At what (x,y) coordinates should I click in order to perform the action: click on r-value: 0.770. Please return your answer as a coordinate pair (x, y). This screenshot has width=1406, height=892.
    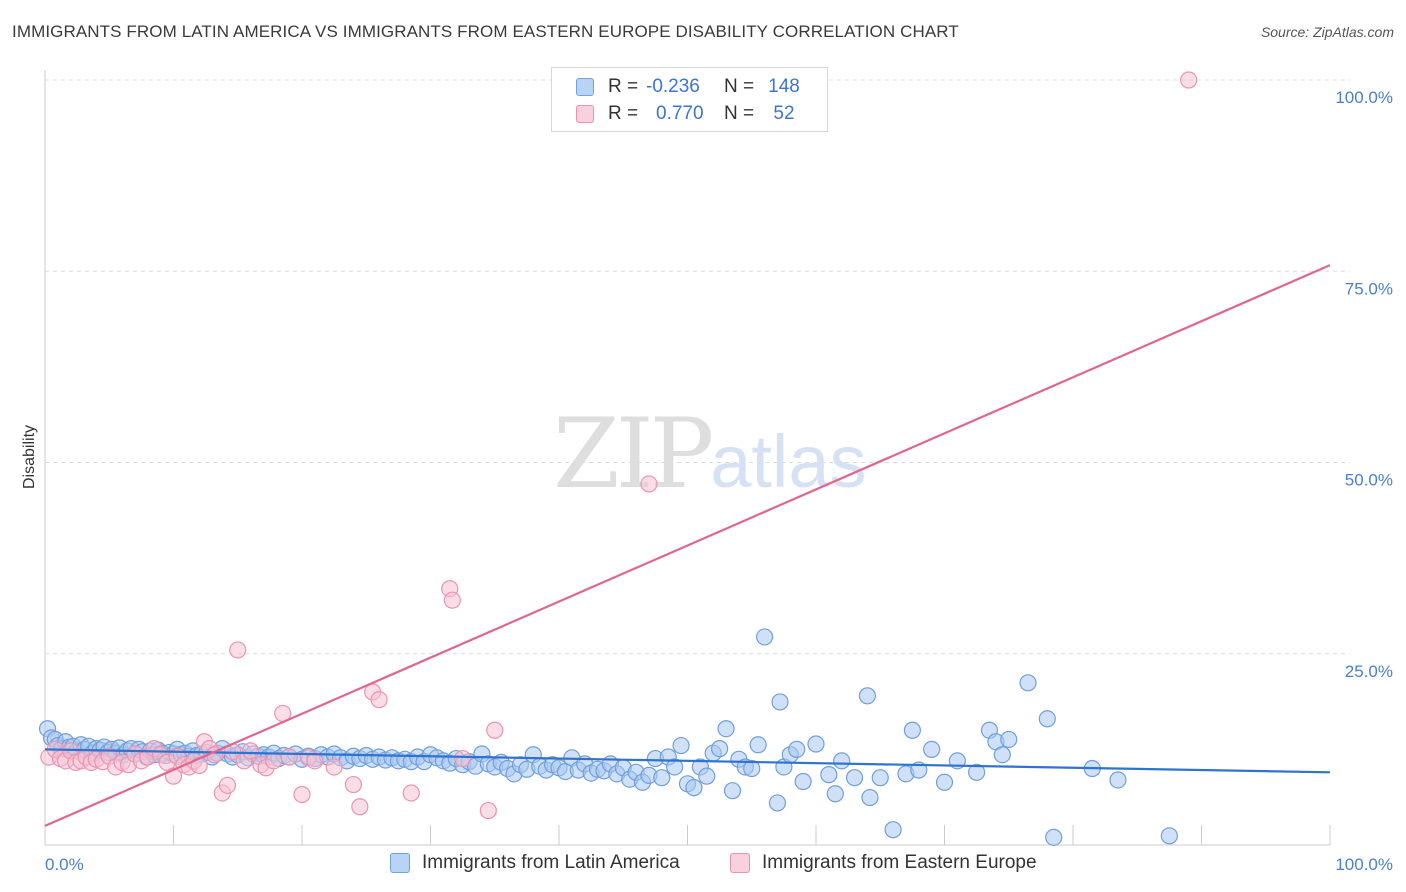
    Looking at the image, I should click on (680, 113).